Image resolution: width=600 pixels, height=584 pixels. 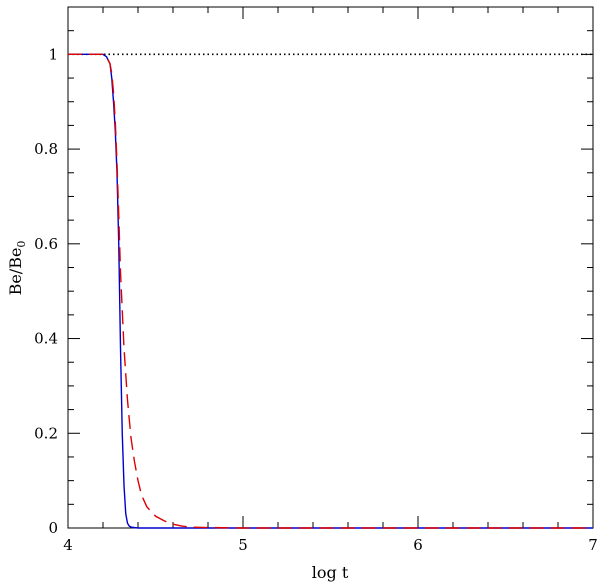 I want to click on x-axis-title: log t, so click(x=330, y=572).